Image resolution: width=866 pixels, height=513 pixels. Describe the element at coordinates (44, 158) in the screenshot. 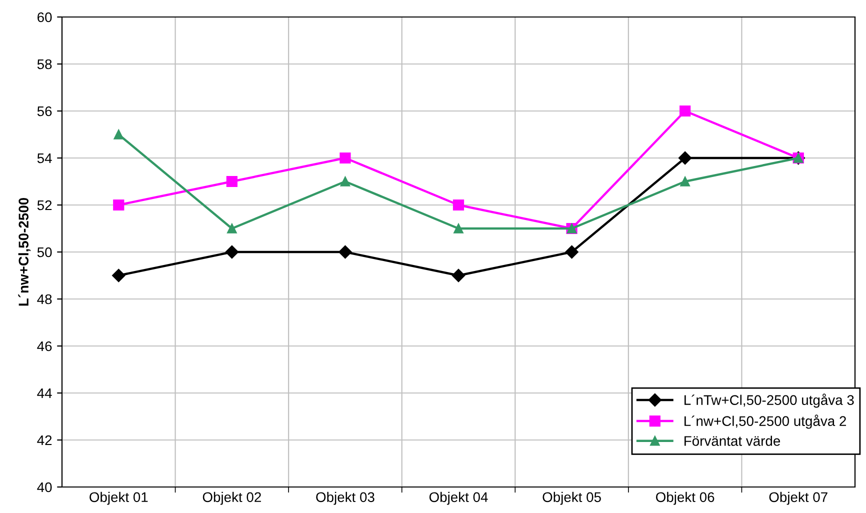

I see `y-tick-label: 54` at that location.